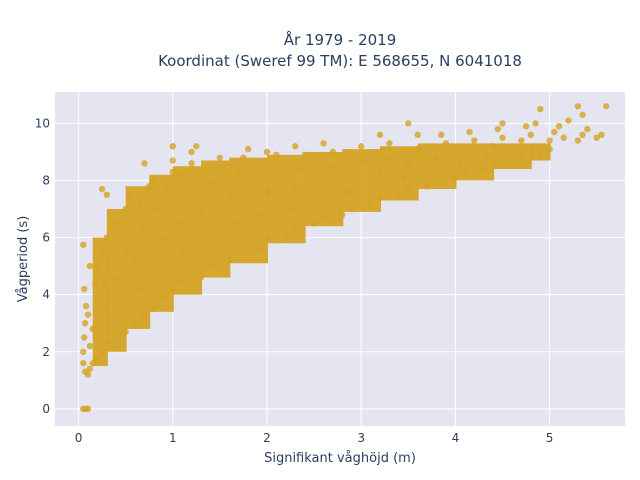  What do you see at coordinates (46, 180) in the screenshot?
I see `y-tick-label: 8` at bounding box center [46, 180].